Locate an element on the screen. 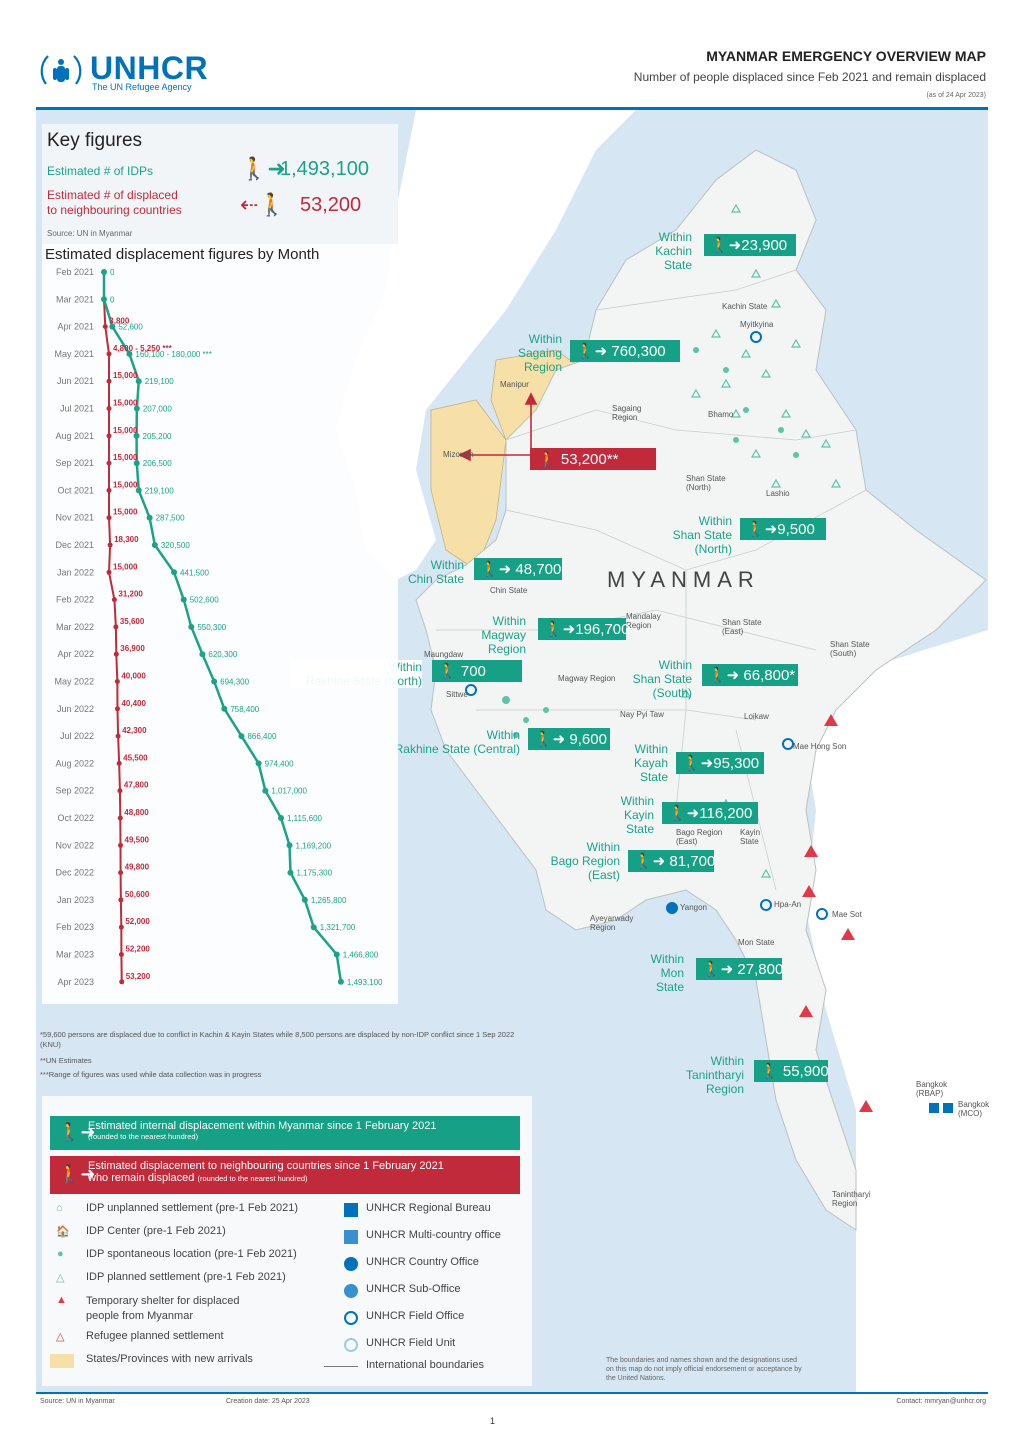  place-label: Loikaw is located at coordinates (756, 716).